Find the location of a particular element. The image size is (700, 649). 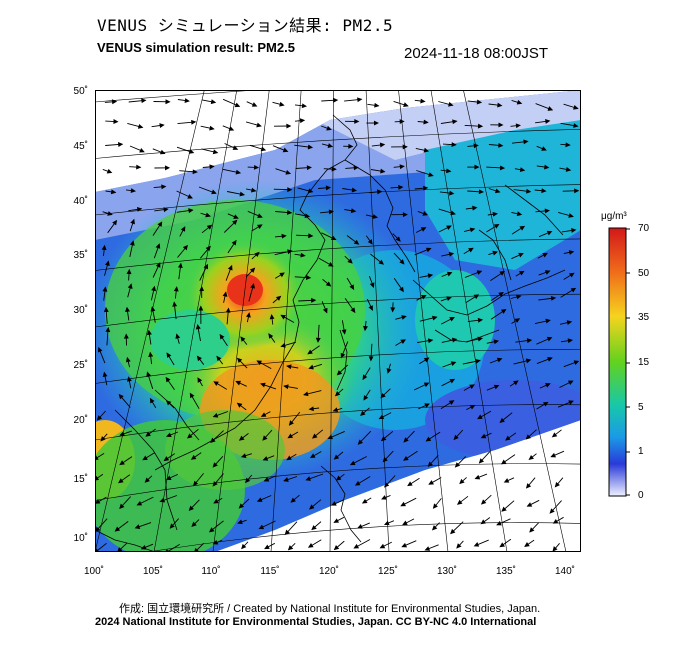

lon-tick-label: 105˚ is located at coordinates (152, 571).